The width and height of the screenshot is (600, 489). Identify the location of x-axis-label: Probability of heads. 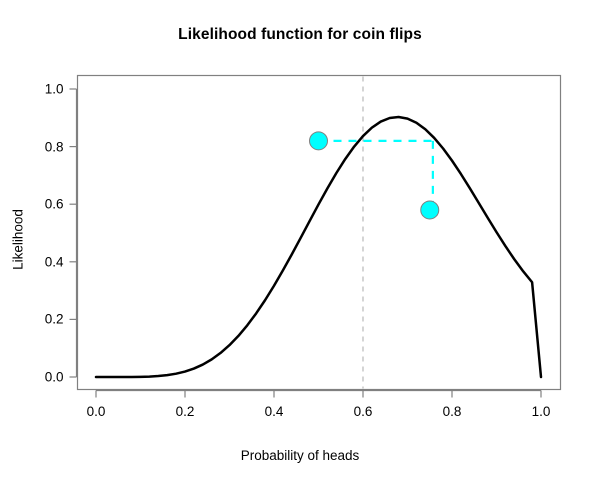
(300, 455).